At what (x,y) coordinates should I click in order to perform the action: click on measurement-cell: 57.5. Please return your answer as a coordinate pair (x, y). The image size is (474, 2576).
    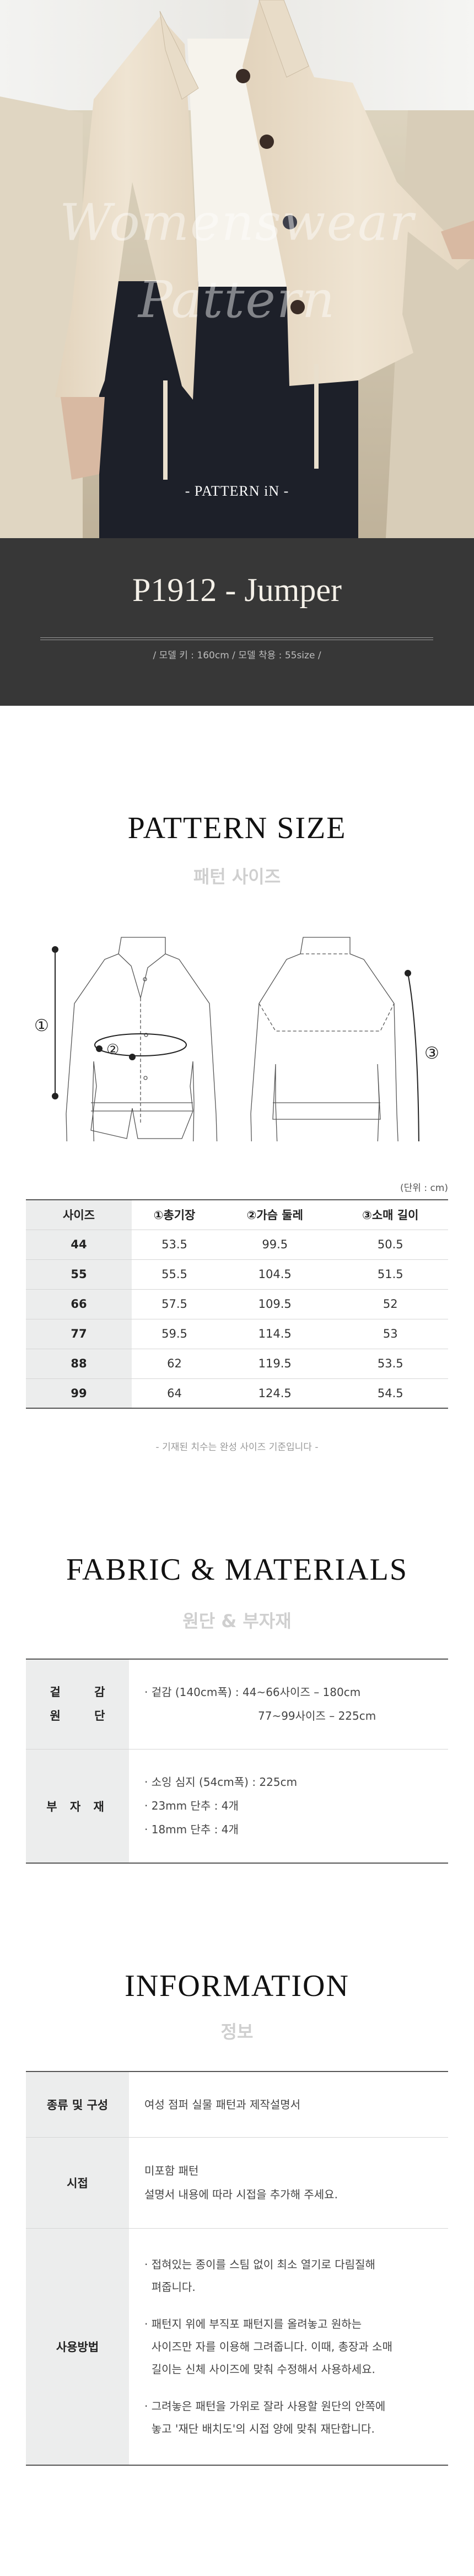
    Looking at the image, I should click on (174, 1304).